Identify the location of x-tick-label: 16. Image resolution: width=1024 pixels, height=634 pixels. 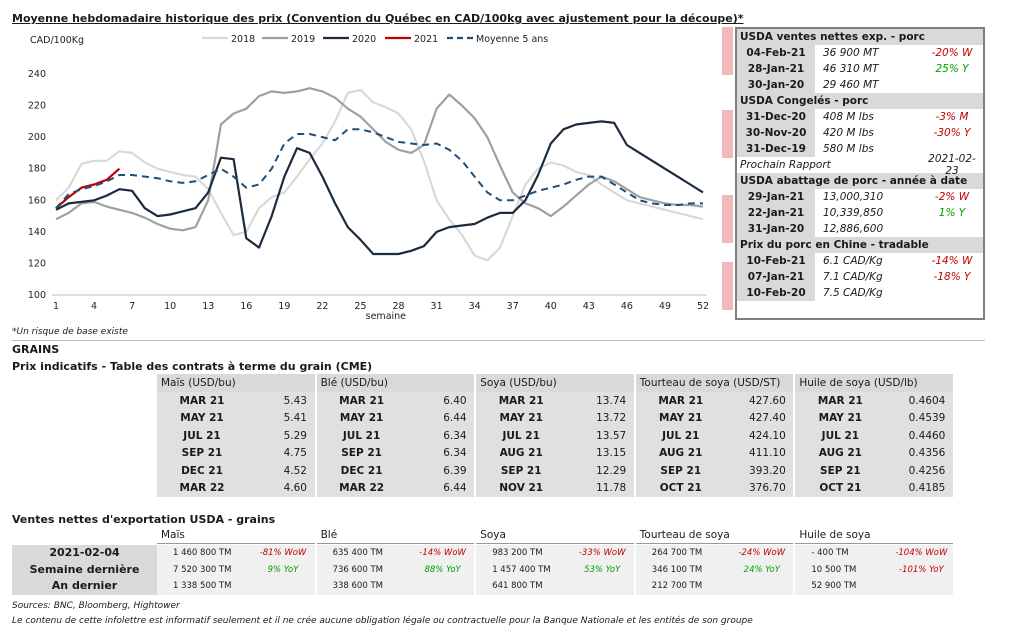
(246, 306).